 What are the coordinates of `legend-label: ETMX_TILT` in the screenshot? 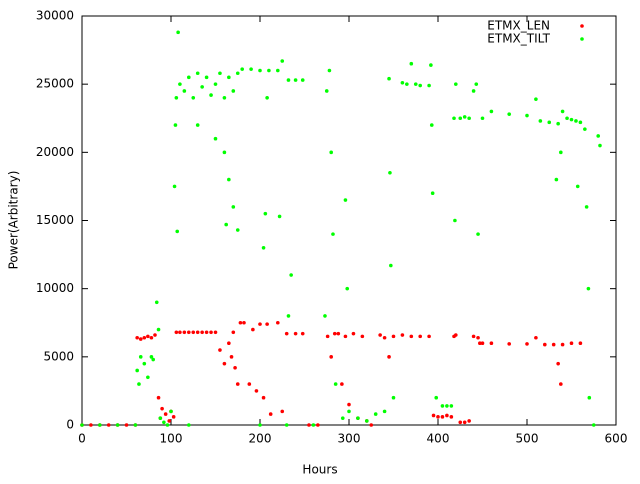 It's located at (518, 39).